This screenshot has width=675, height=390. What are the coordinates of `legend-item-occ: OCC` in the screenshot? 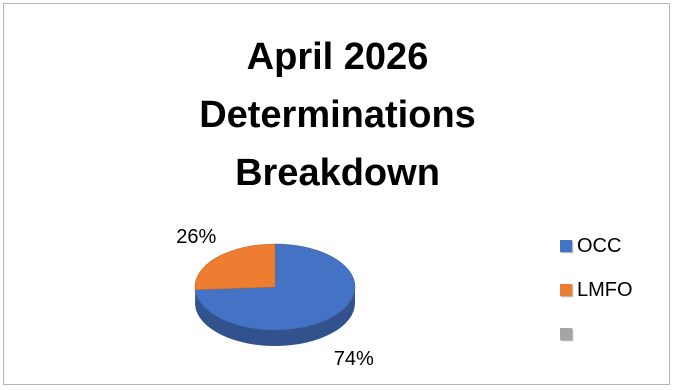 It's located at (596, 246).